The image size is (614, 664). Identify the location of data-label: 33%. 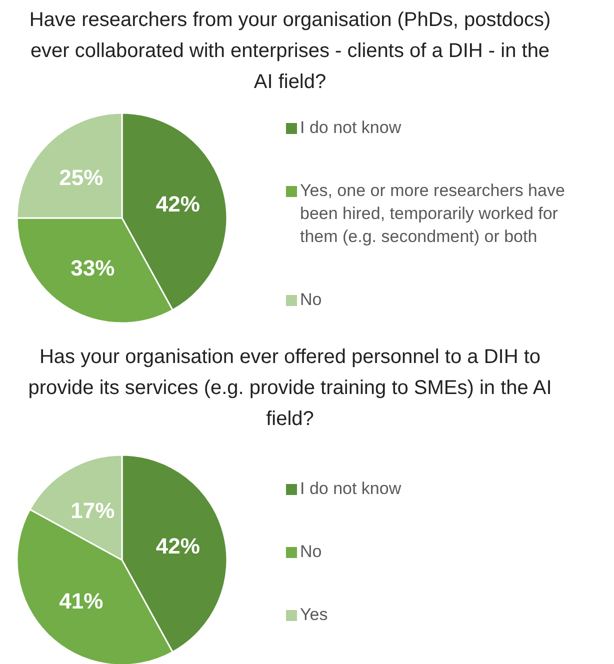
(92, 267).